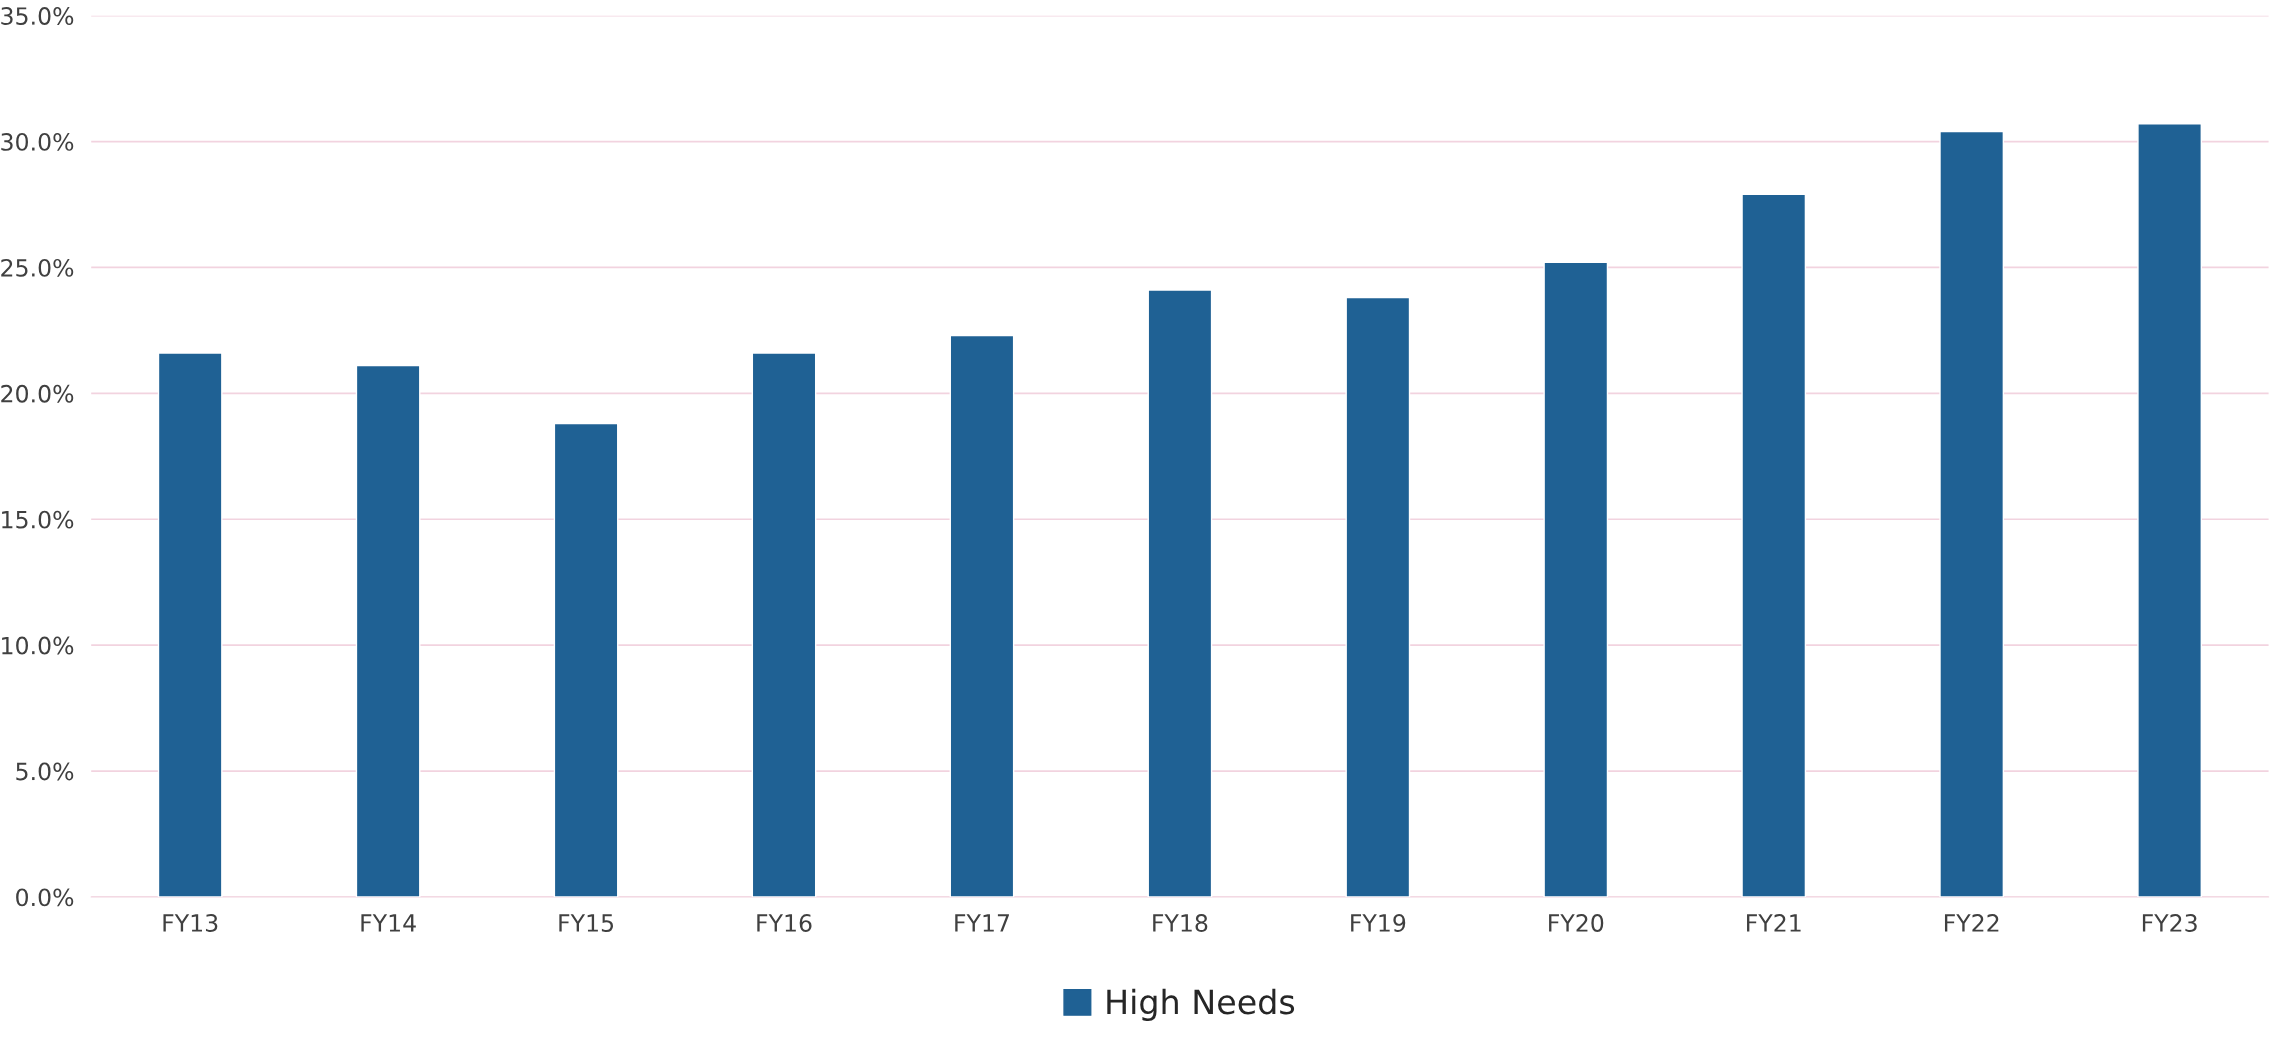 This screenshot has width=2280, height=1043. I want to click on x-tick-label: FY22, so click(1971, 923).